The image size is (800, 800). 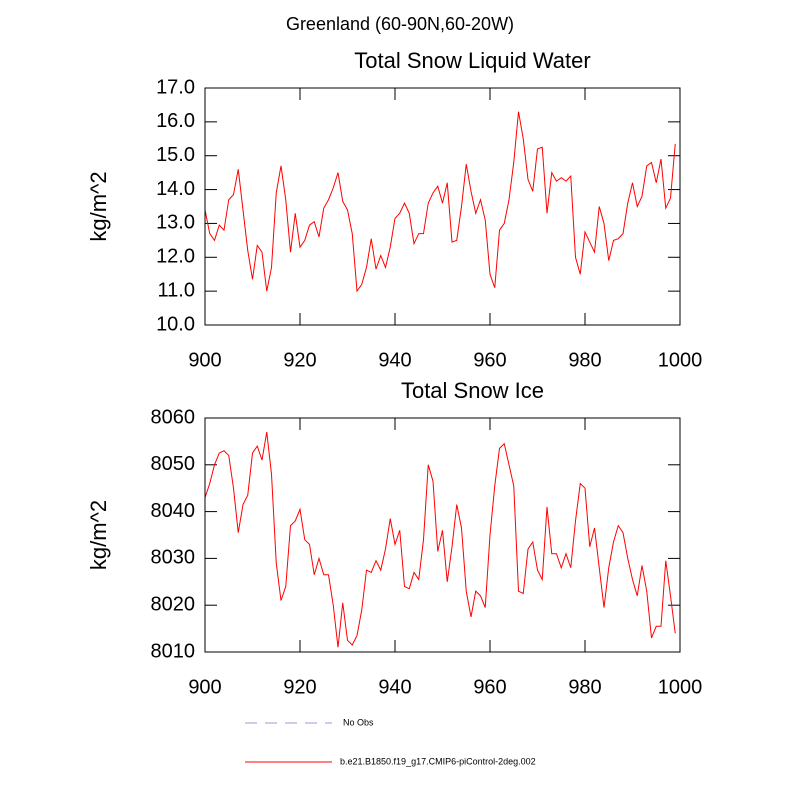 What do you see at coordinates (175, 189) in the screenshot?
I see `y-tick-label: 14.0` at bounding box center [175, 189].